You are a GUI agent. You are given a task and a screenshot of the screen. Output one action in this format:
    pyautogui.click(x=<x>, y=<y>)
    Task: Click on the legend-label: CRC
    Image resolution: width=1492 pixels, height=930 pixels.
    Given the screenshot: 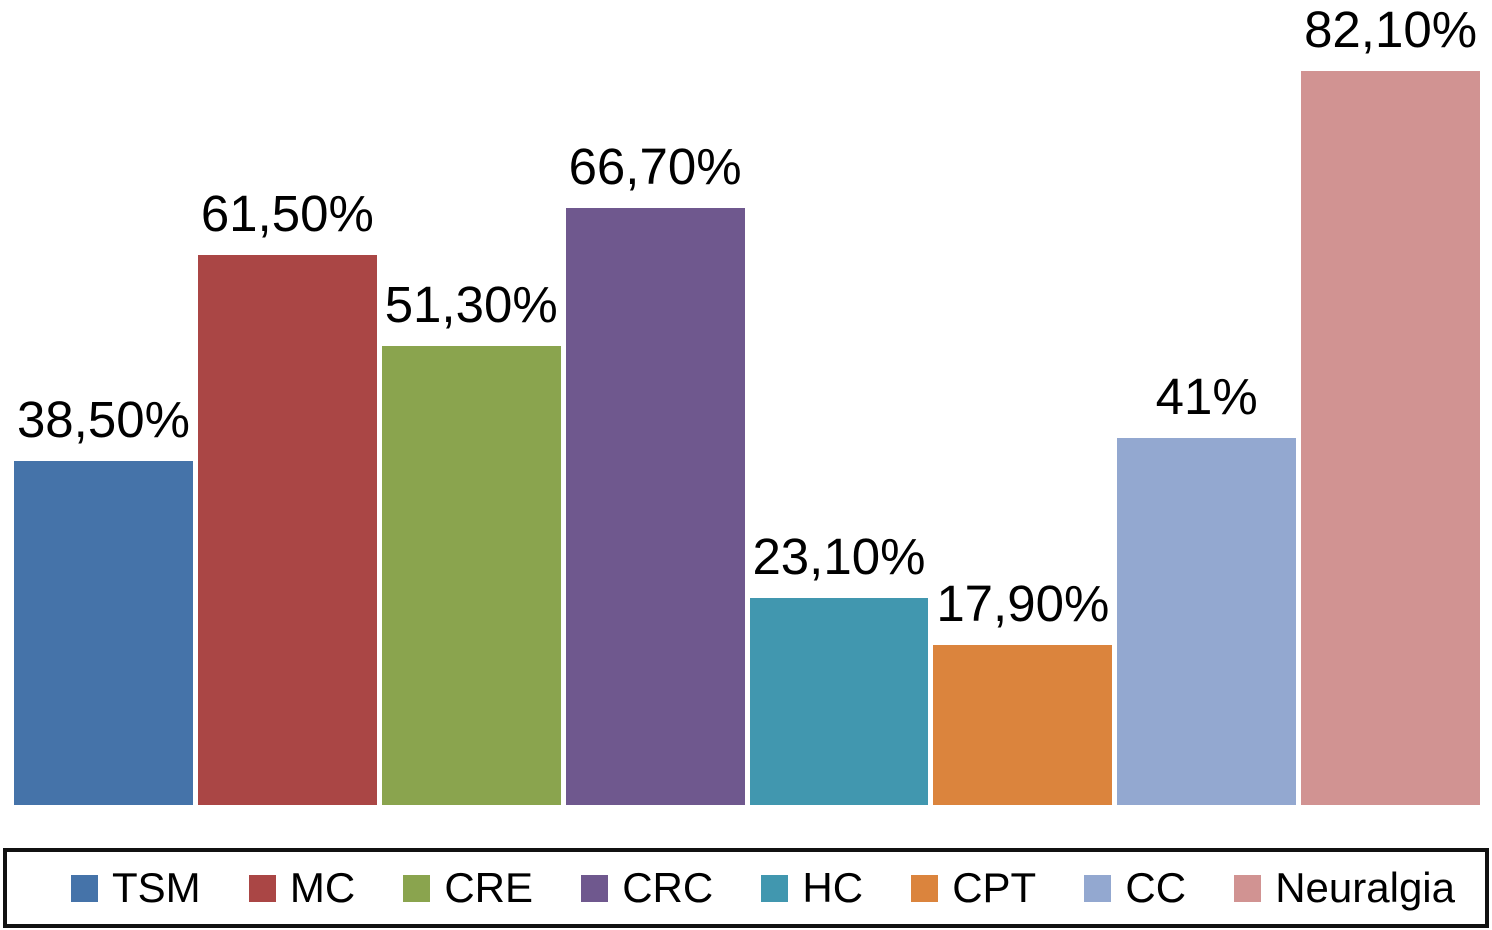 What is the action you would take?
    pyautogui.click(x=668, y=887)
    